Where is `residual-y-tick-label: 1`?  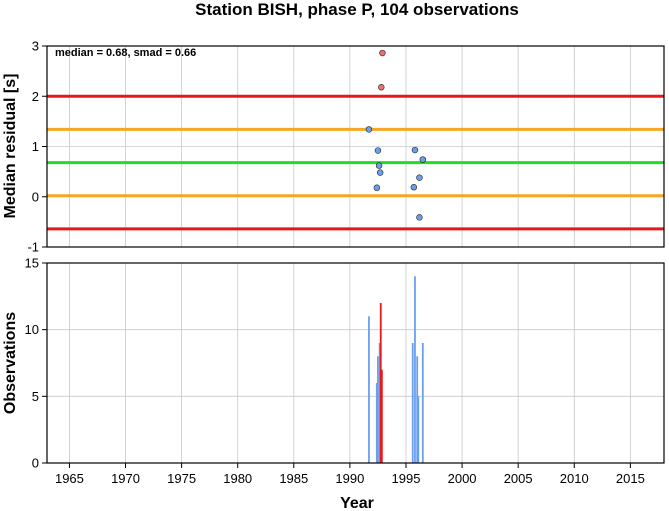
residual-y-tick-label: 1 is located at coordinates (35, 146).